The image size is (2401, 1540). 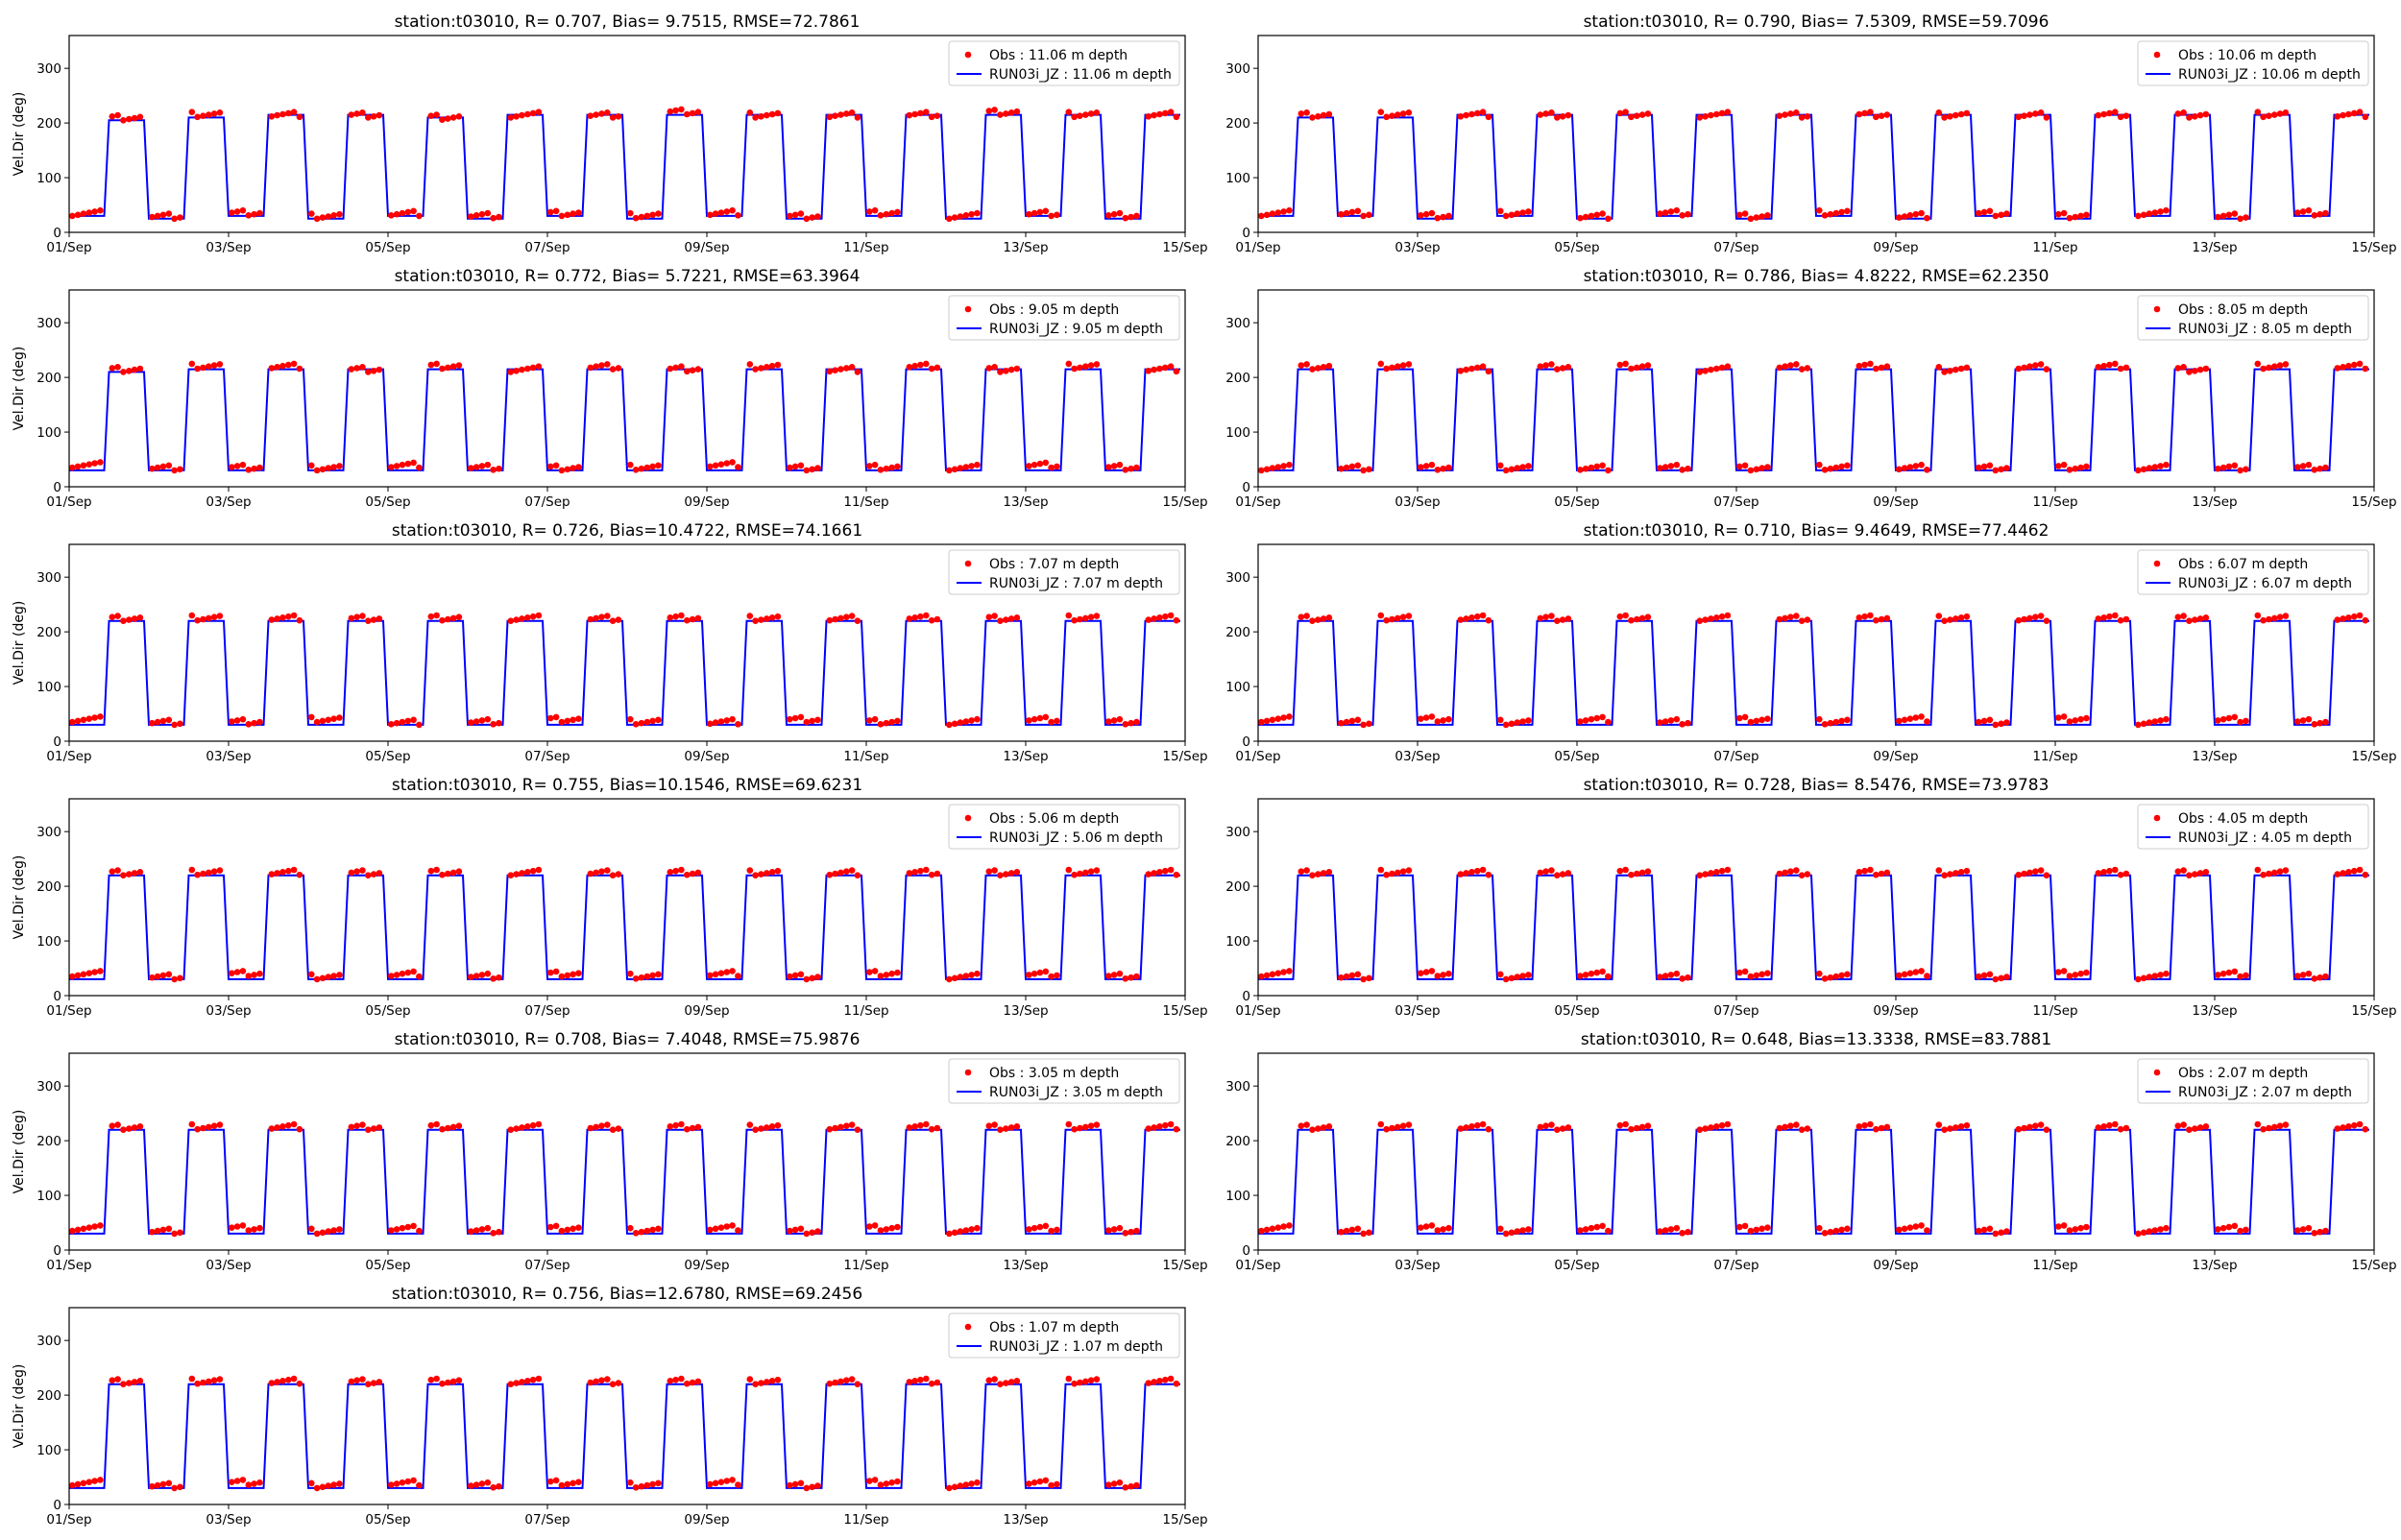 I want to click on y-axis-label: Vel.Dir (deg), so click(x=19, y=1152).